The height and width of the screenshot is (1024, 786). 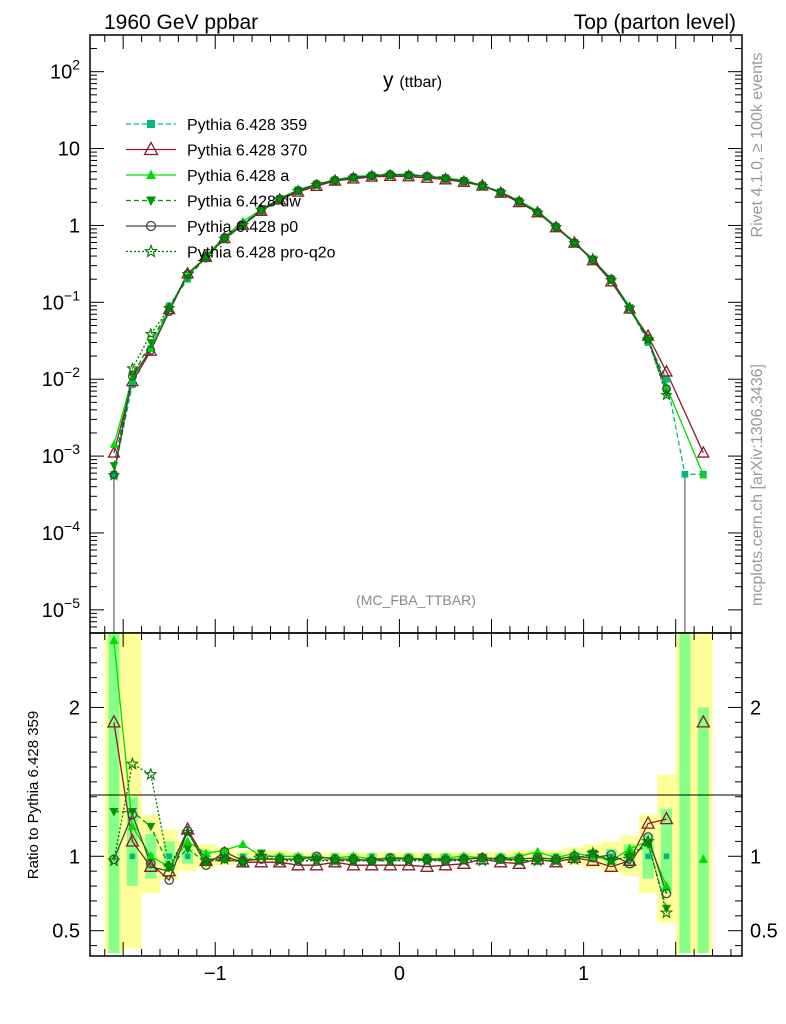 What do you see at coordinates (261, 253) in the screenshot?
I see `legend-label-pq2o: Pythia 6.428 pro-q2o` at bounding box center [261, 253].